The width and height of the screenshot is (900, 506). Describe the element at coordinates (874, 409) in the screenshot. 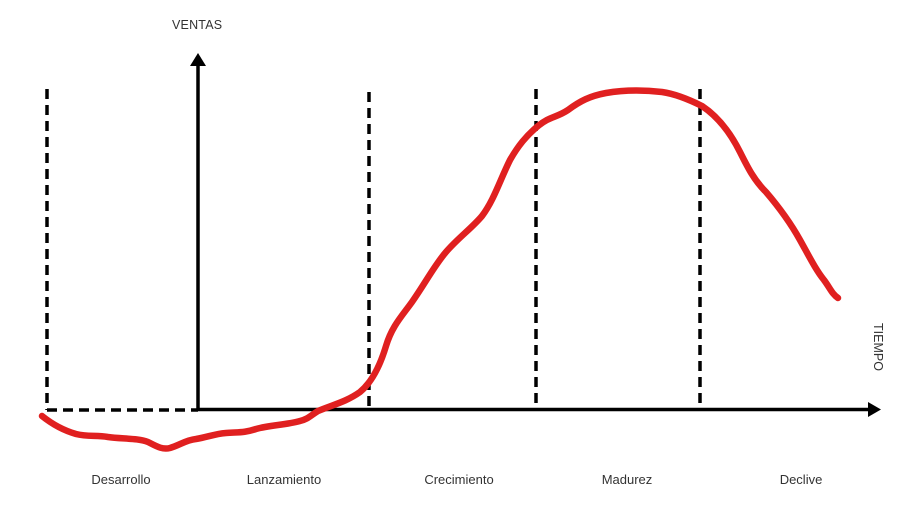

I see `x-axis-arrow-icon` at that location.